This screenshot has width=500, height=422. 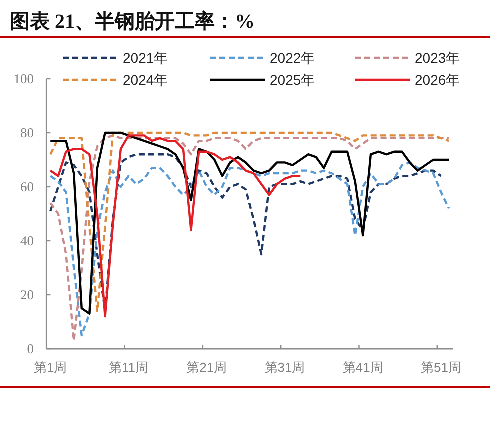 What do you see at coordinates (24, 79) in the screenshot?
I see `y-tick-label: 100` at bounding box center [24, 79].